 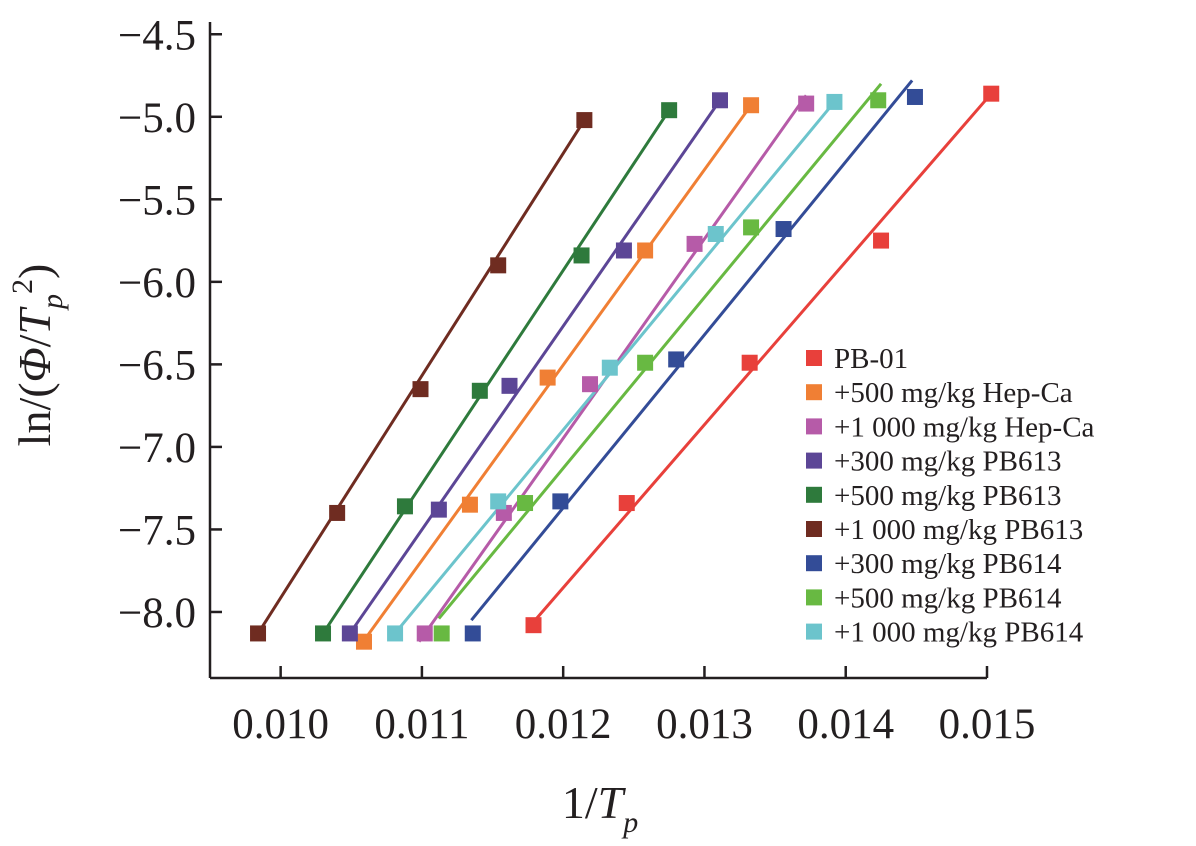 What do you see at coordinates (964, 427) in the screenshot?
I see `legend-label-series-2: +1 000 mg/kg Hep-Ca` at bounding box center [964, 427].